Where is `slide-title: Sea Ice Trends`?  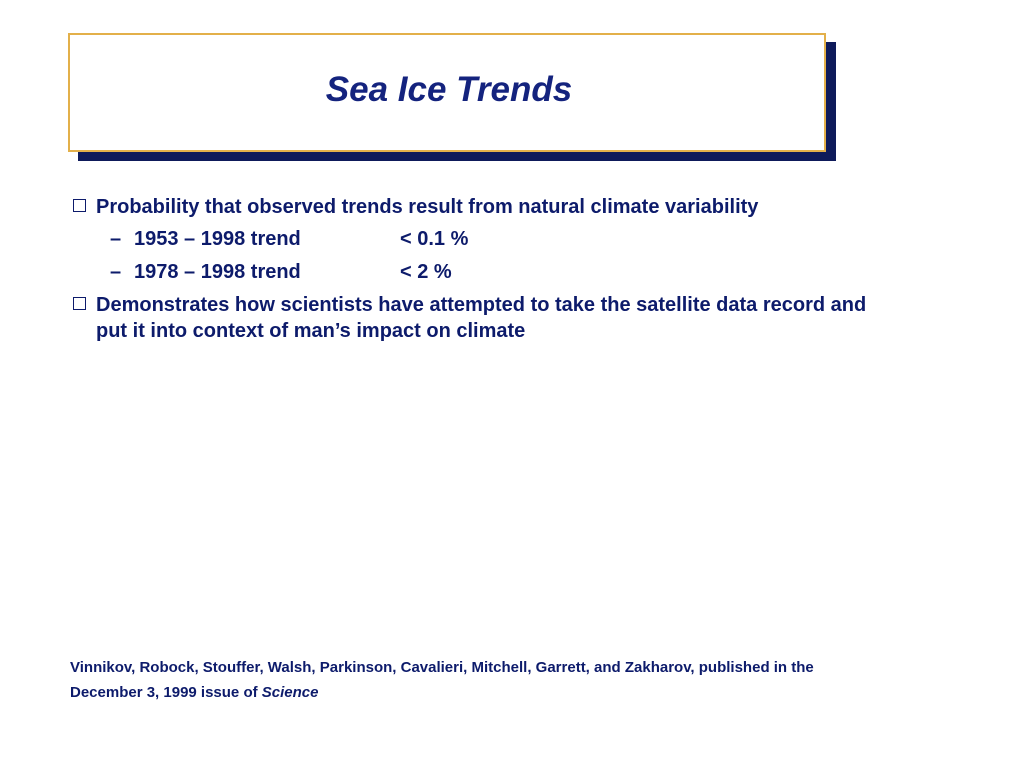
slide-title: Sea Ice Trends is located at coordinates (449, 89).